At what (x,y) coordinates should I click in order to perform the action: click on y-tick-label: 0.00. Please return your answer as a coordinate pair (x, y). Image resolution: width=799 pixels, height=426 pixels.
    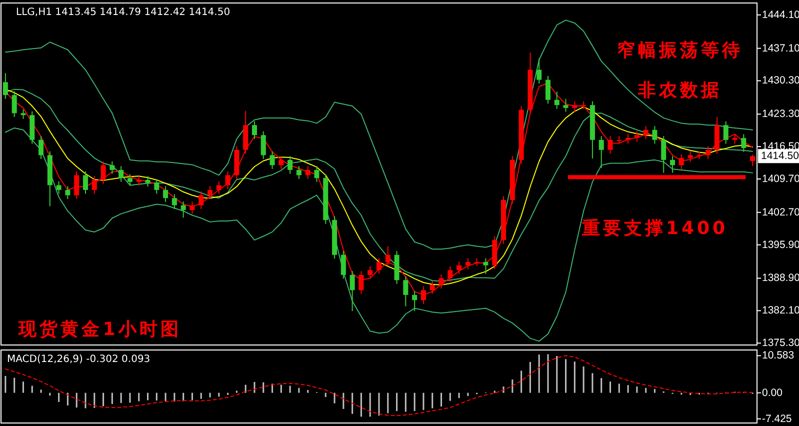
    Looking at the image, I should click on (772, 392).